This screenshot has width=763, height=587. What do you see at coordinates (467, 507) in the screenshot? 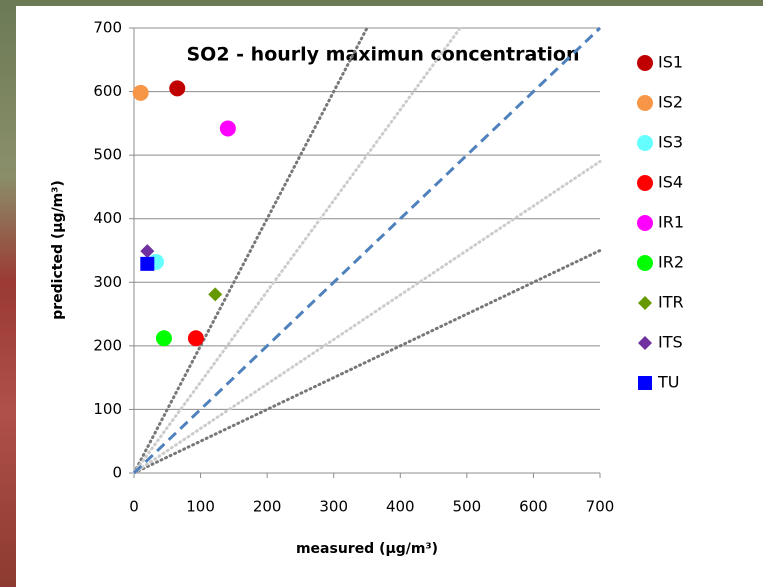
I see `x-tick-label: 500` at bounding box center [467, 507].